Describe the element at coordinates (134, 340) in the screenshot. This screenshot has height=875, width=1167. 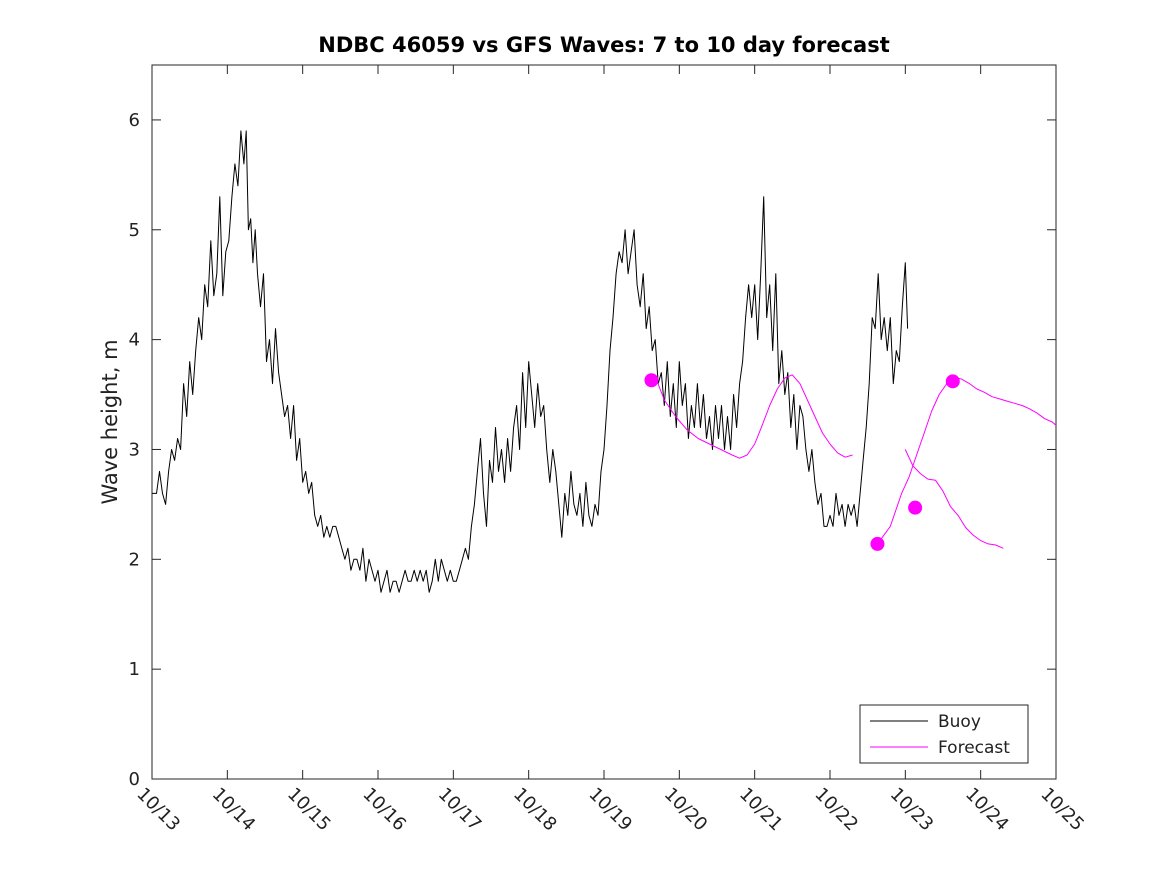
I see `y-tick-label: 4` at that location.